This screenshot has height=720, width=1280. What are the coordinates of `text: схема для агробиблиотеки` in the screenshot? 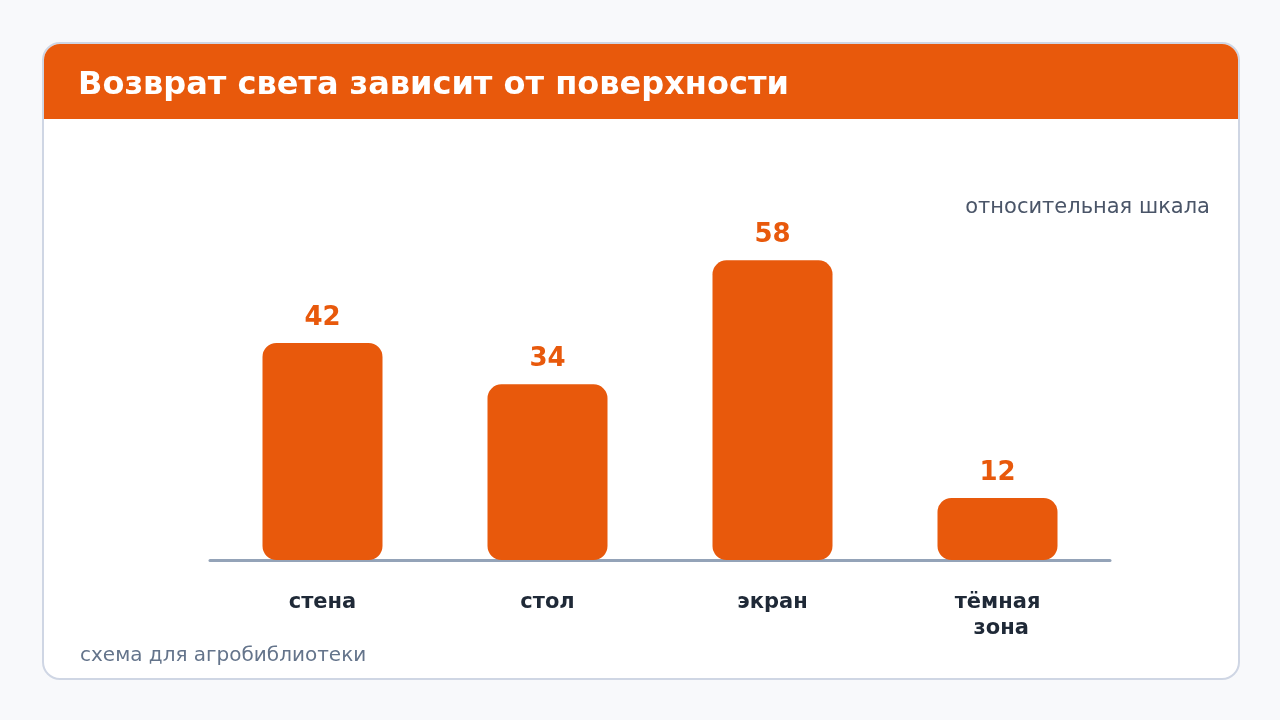 It's located at (223, 654).